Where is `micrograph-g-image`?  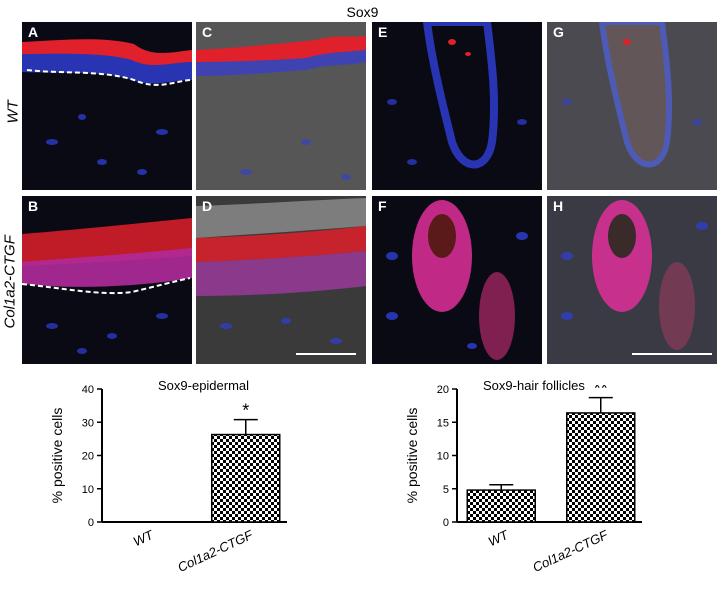 micrograph-g-image is located at coordinates (632, 106).